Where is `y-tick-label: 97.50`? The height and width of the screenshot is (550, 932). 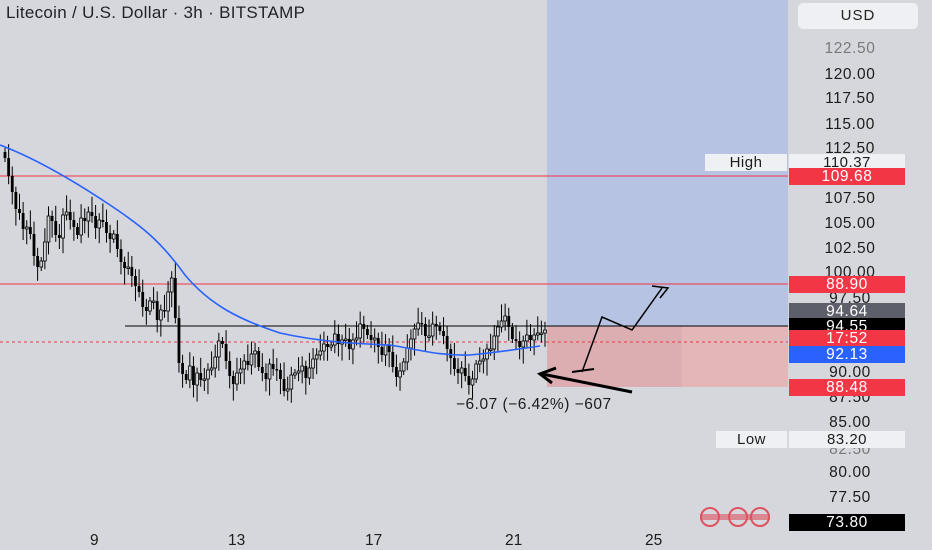
y-tick-label: 97.50 is located at coordinates (850, 298).